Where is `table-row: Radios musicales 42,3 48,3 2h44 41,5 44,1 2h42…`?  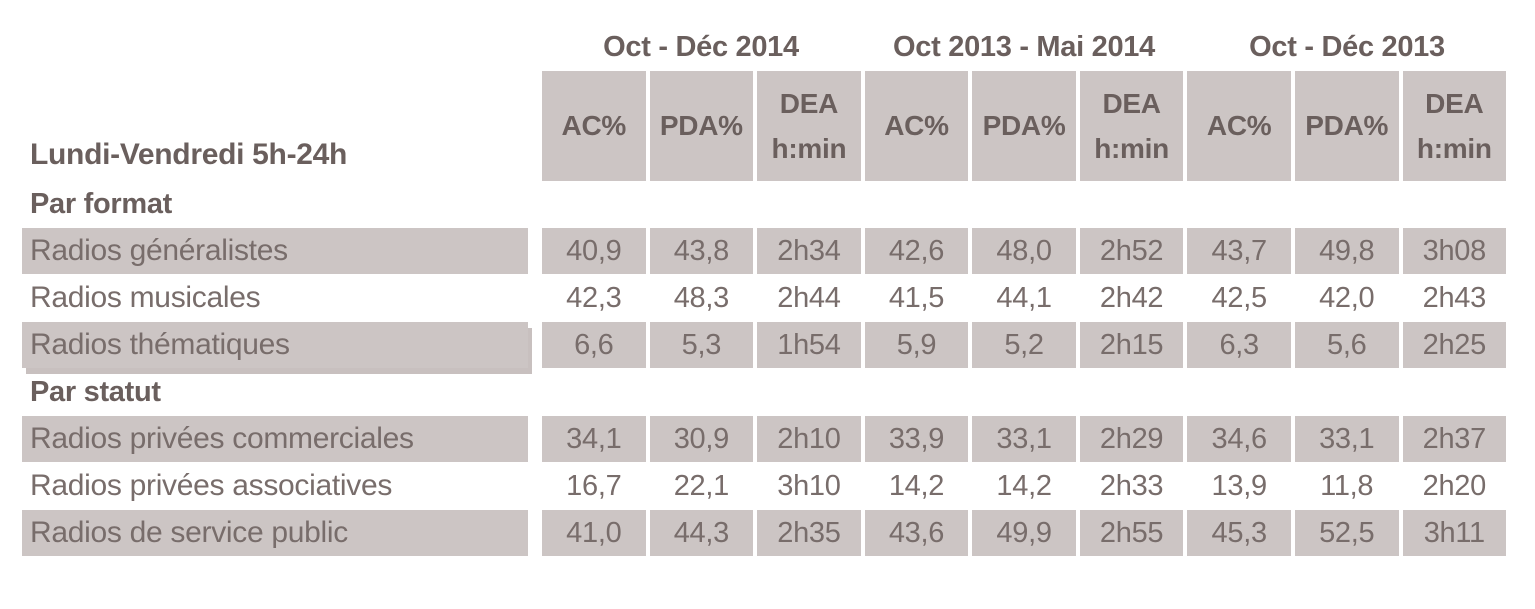
table-row: Radios musicales 42,3 48,3 2h44 41,5 44,1 2h42… is located at coordinates (764, 298).